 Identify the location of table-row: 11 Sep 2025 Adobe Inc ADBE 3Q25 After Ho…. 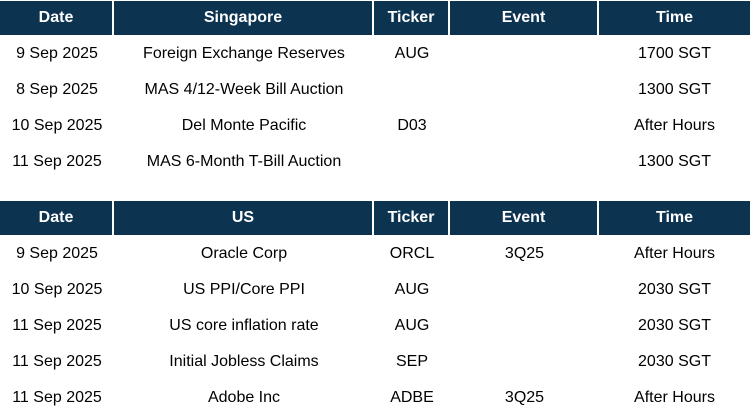
(375, 398).